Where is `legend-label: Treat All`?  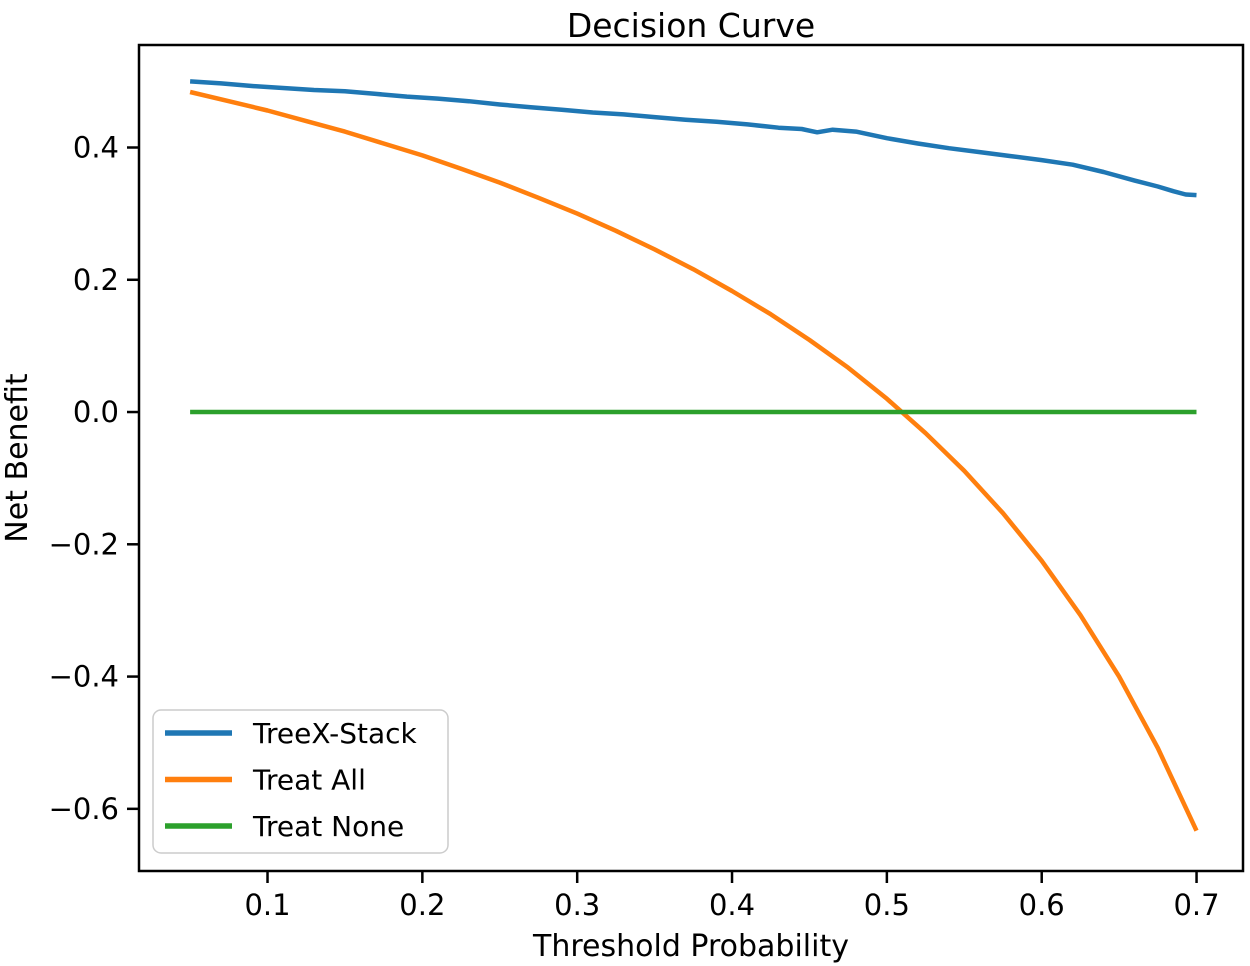
legend-label: Treat All is located at coordinates (309, 780).